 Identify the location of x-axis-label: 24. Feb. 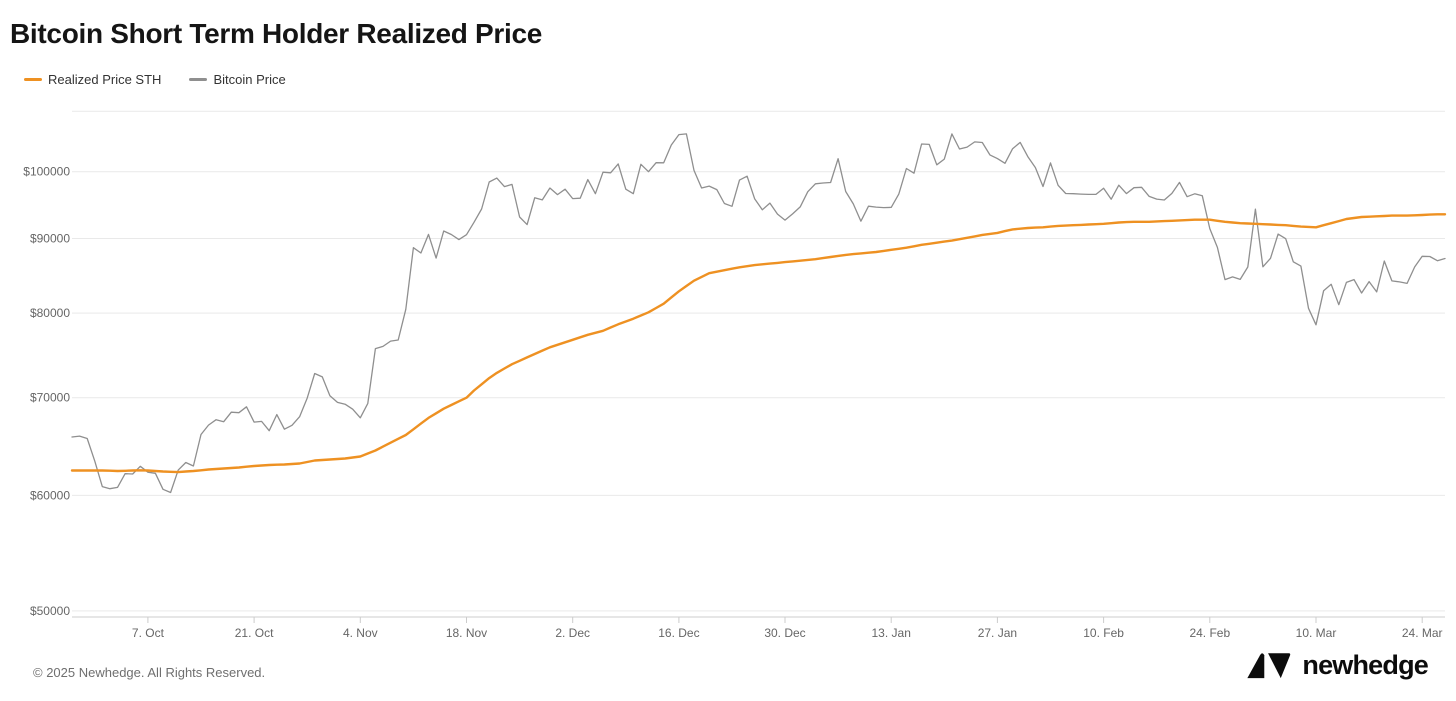
(1209, 633).